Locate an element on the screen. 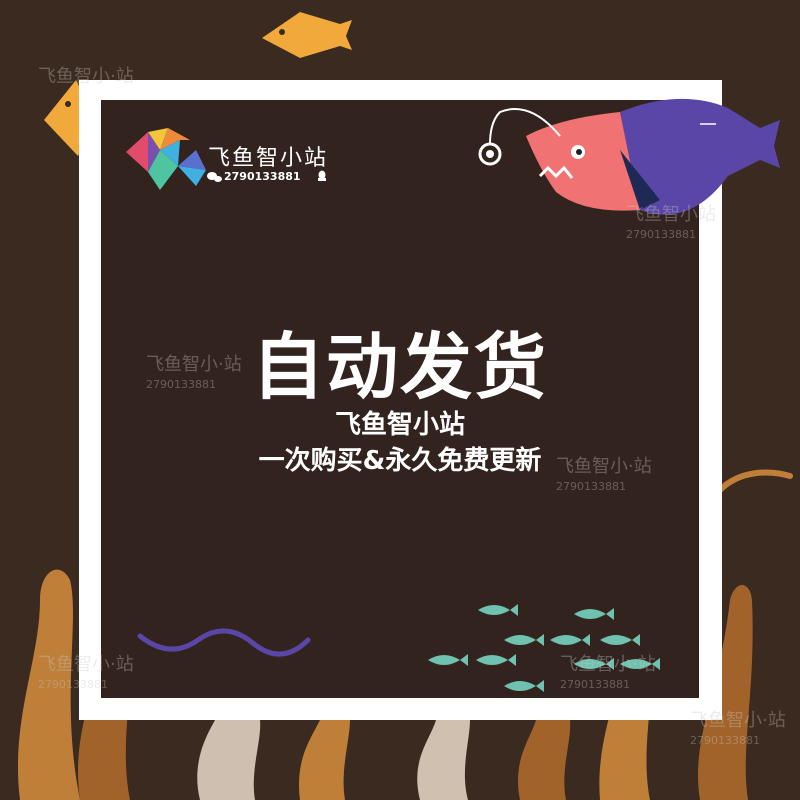 This screenshot has width=800, height=800. brand-name: 飞鱼智小站 is located at coordinates (268, 158).